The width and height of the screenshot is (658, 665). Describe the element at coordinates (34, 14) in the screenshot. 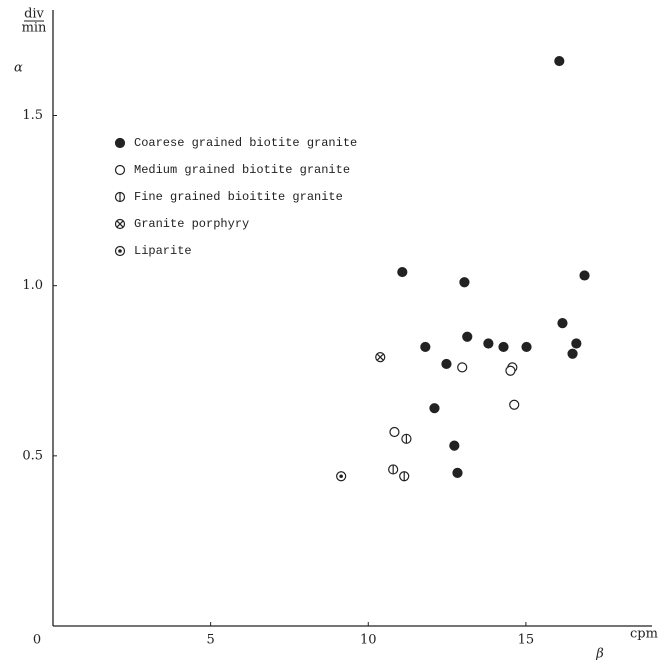

I see `y-unit-numerator: div` at that location.